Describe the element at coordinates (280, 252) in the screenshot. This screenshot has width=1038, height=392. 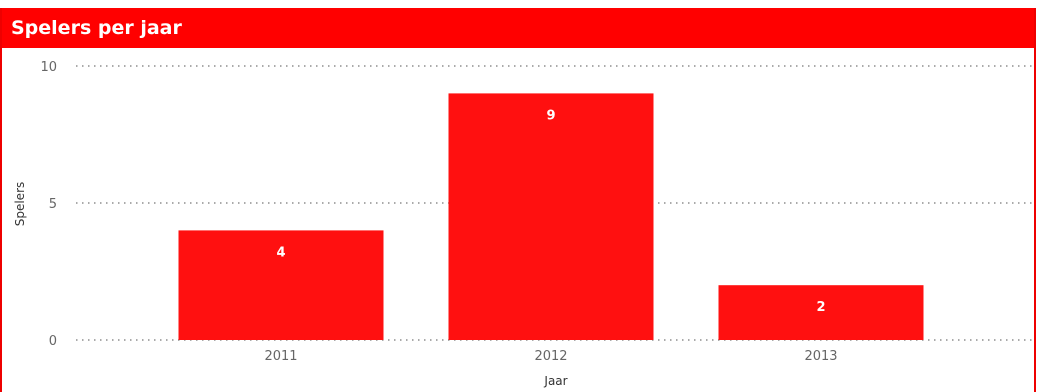
I see `data-label: 4` at that location.